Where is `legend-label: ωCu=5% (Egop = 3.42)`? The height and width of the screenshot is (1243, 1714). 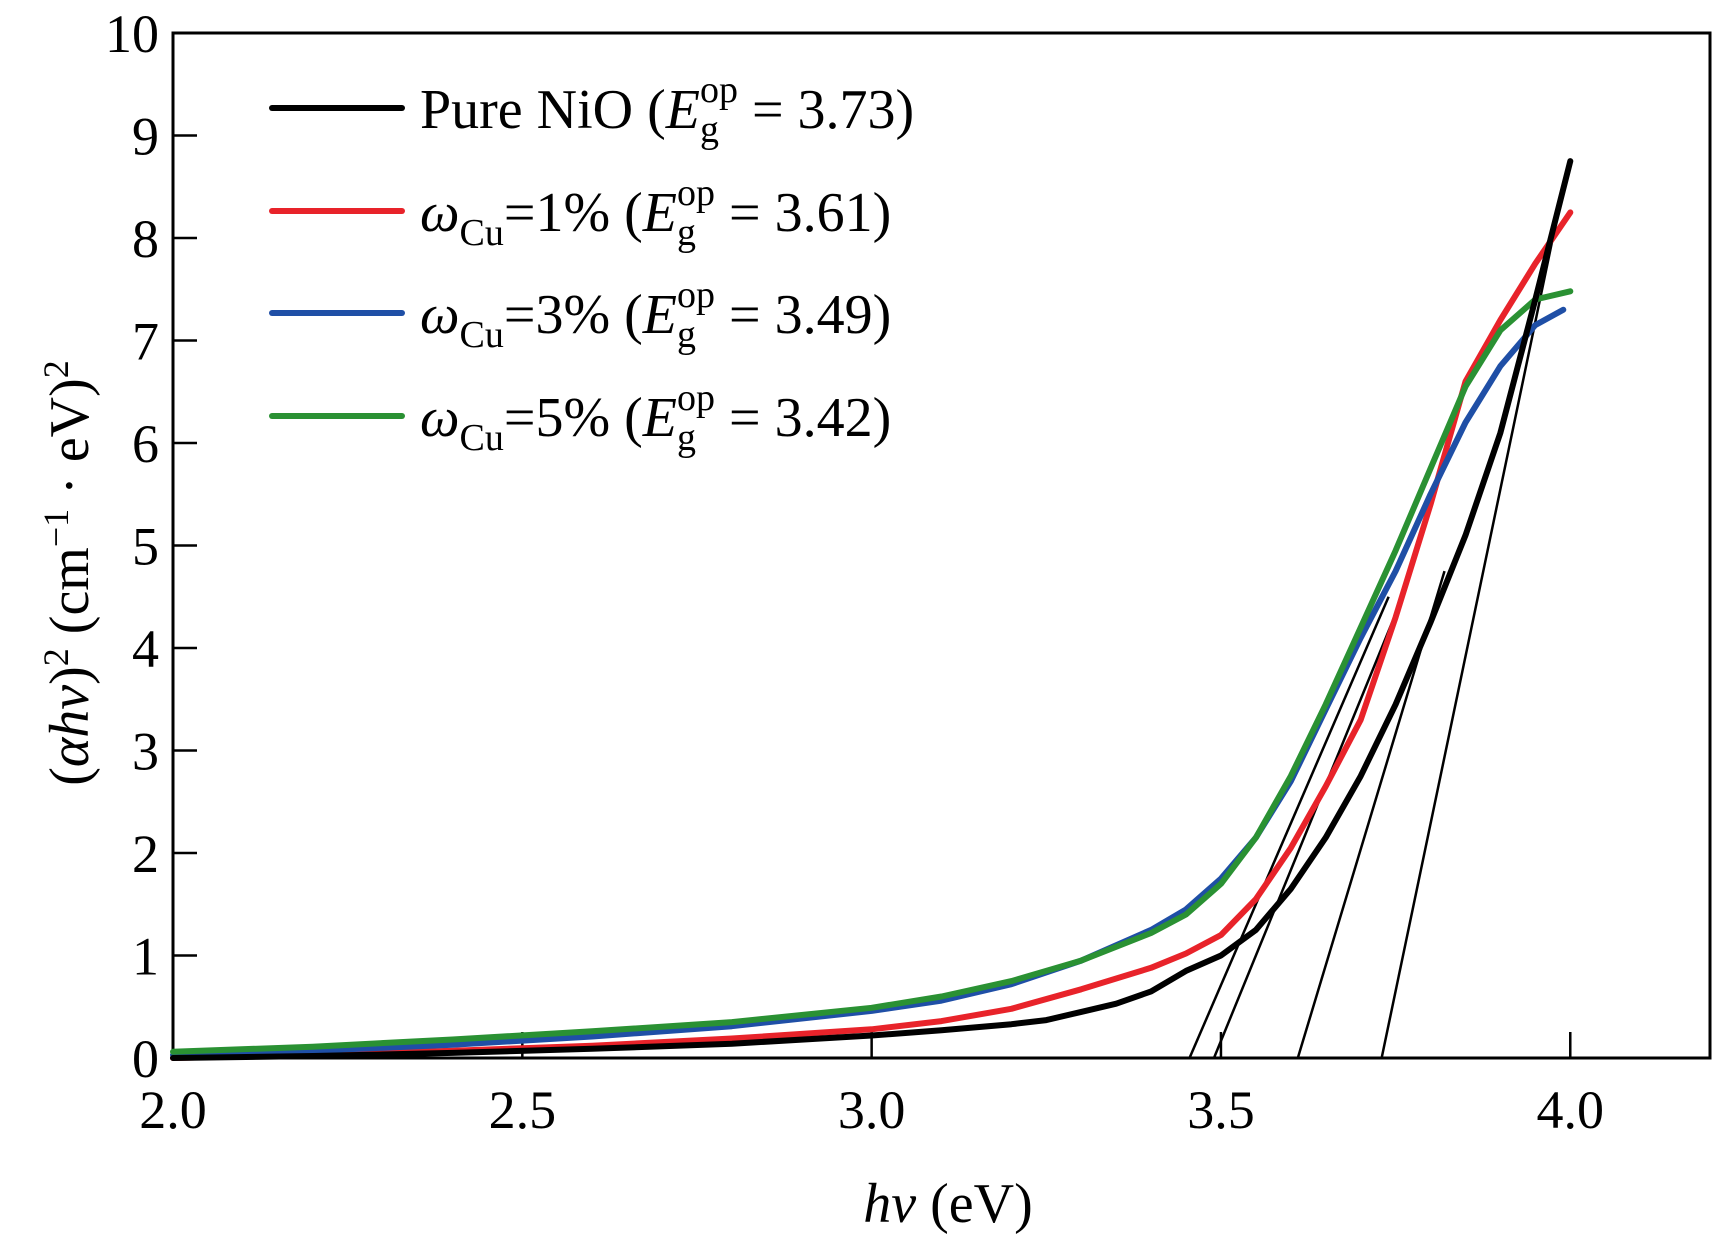 legend-label: ωCu=5% (Egop = 3.42) is located at coordinates (655, 418).